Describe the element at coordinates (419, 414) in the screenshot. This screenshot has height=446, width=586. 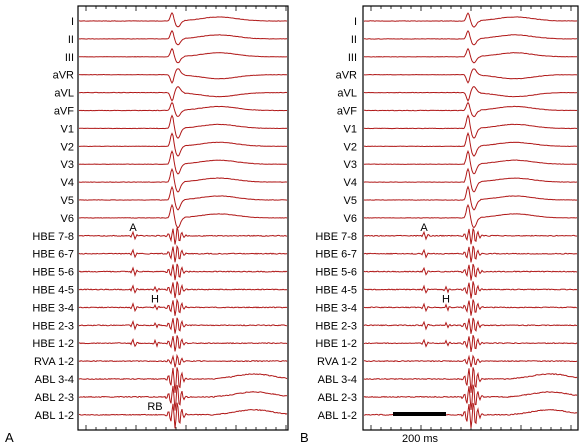
I see `scale-bar` at that location.